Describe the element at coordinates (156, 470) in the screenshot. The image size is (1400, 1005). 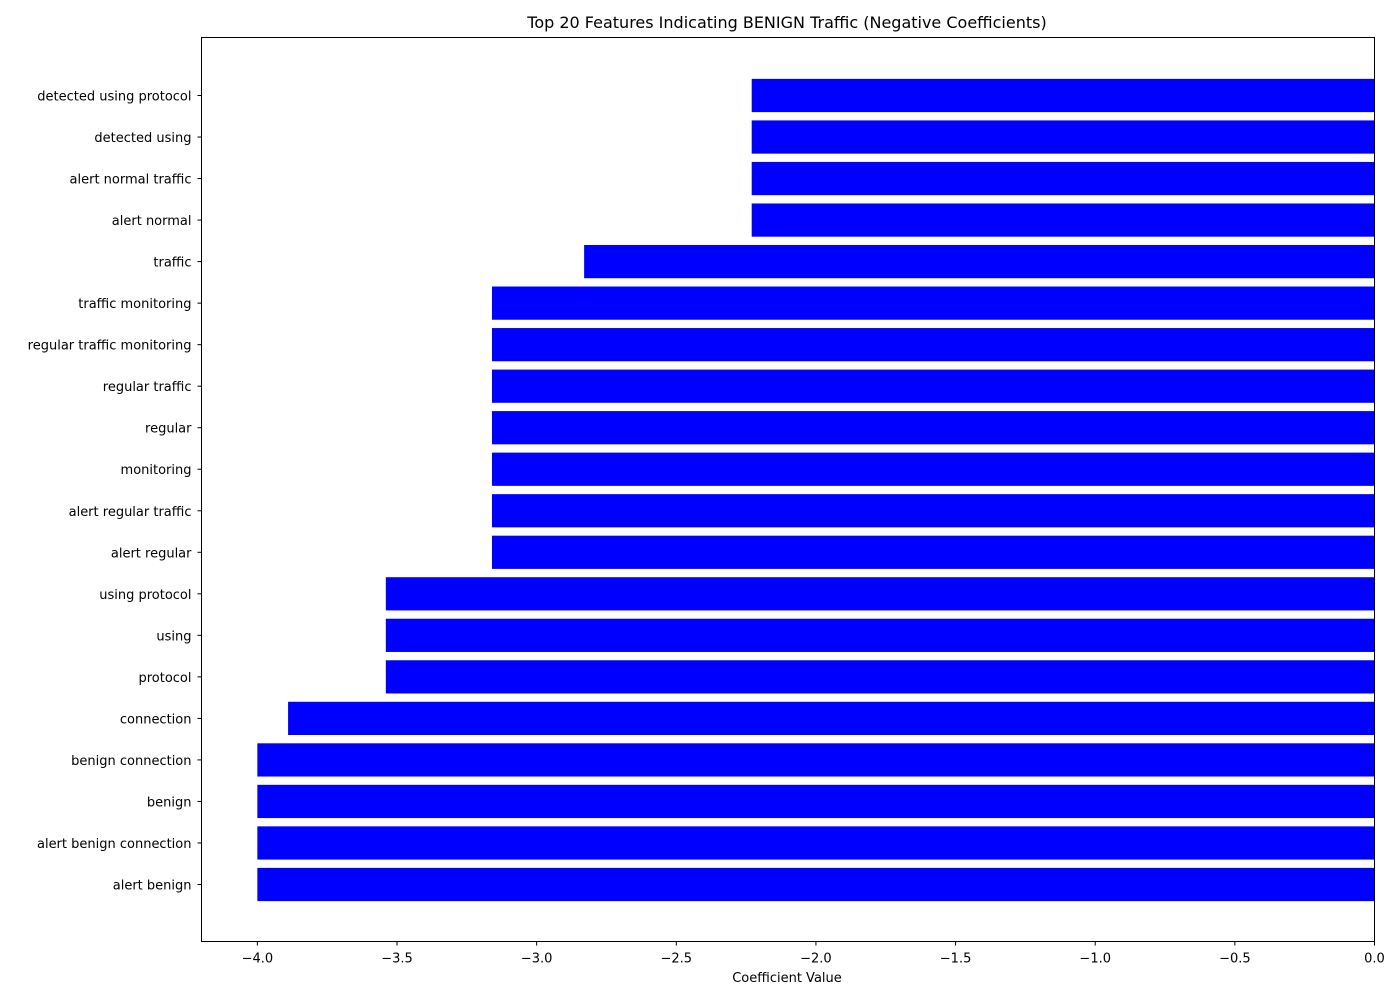
I see `y-tick-label: monitoring` at that location.